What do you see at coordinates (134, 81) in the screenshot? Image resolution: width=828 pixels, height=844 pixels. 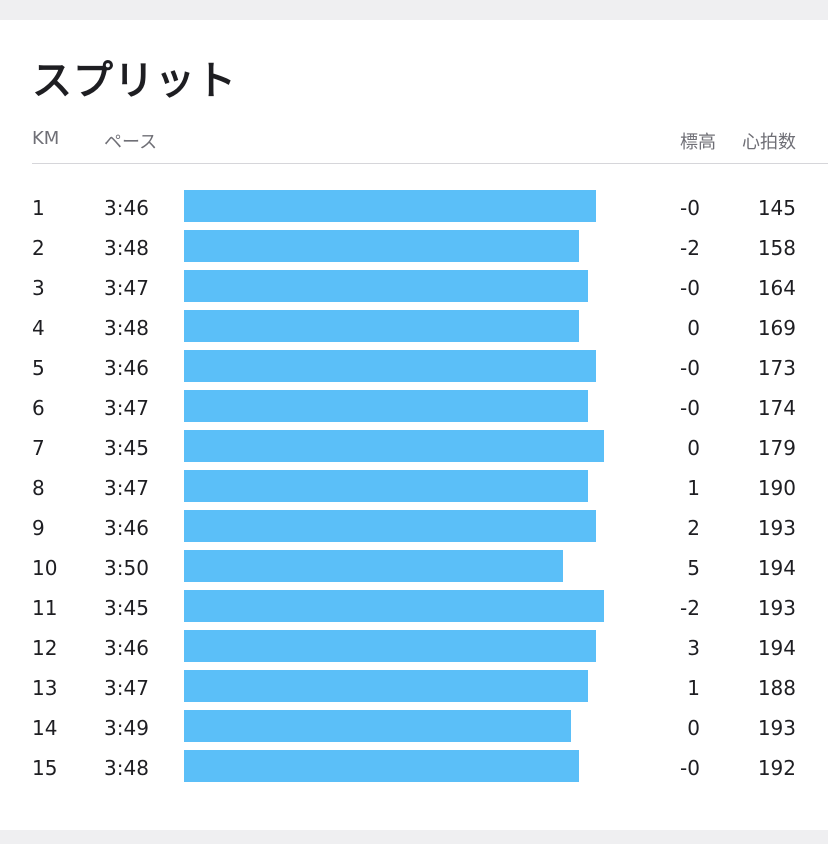 I see `page-title: スプリット` at bounding box center [134, 81].